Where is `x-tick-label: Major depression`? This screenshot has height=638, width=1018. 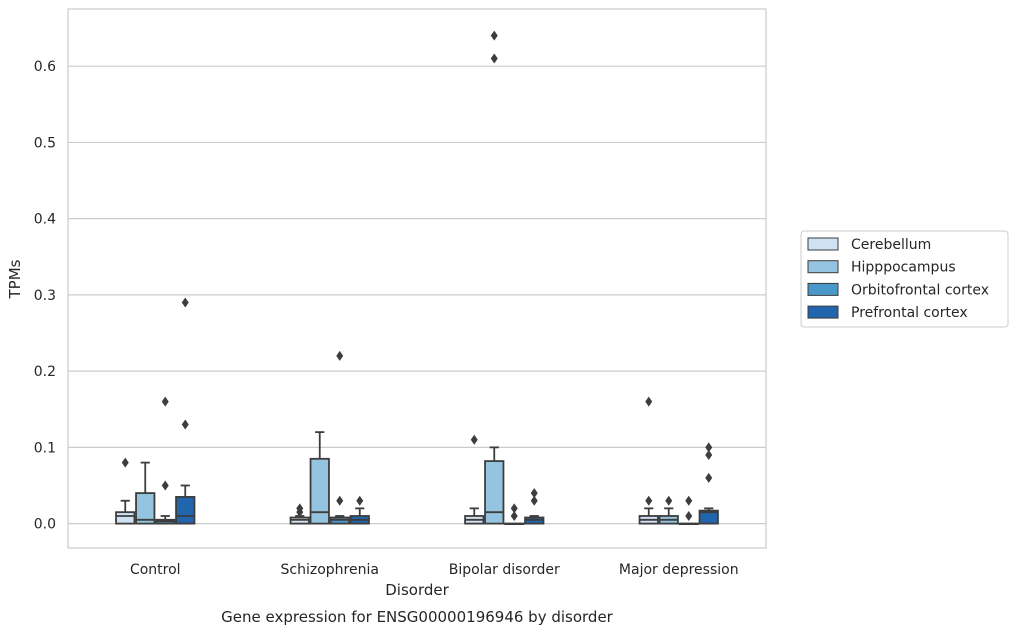 x-tick-label: Major depression is located at coordinates (679, 570).